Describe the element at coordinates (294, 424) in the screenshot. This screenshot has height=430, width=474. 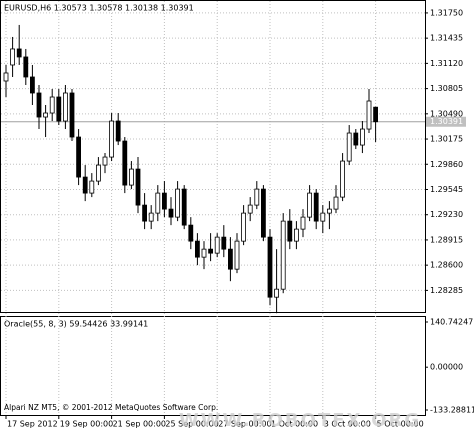
I see `x-tick-label: 1 Oct 00:00` at that location.